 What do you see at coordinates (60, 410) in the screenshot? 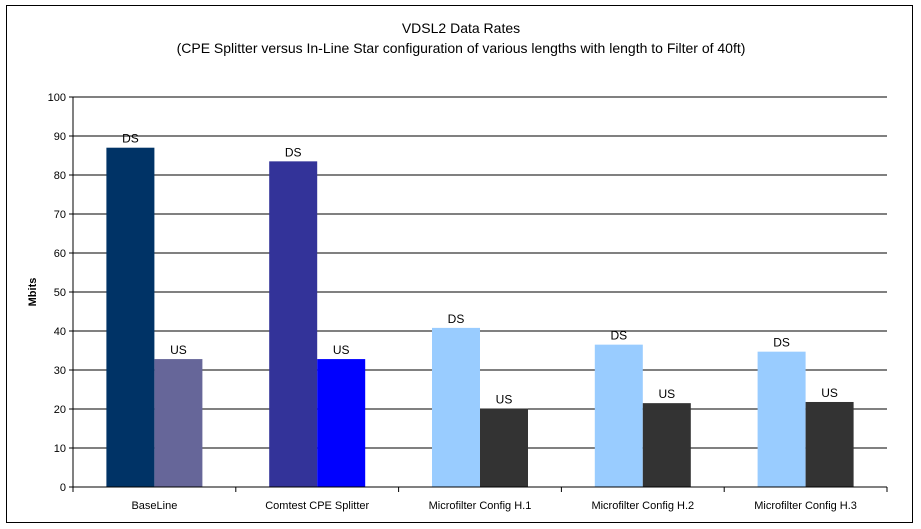
I see `y-tick-label: 20` at bounding box center [60, 410].